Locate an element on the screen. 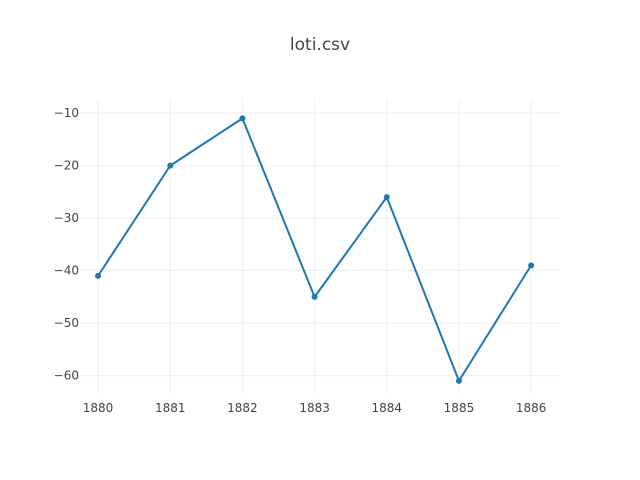 Image resolution: width=640 pixels, height=480 pixels. x-tick-label: 1882 is located at coordinates (242, 408).